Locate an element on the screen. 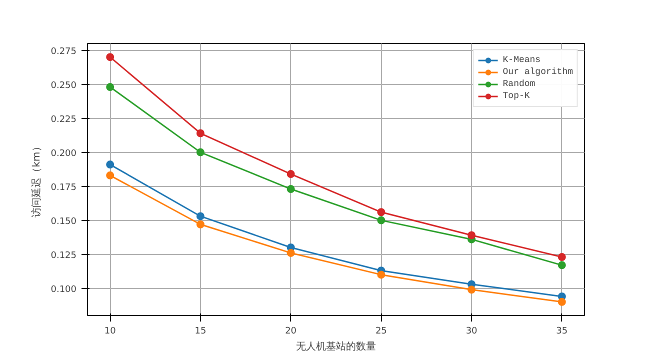 The image size is (648, 360). legend-label: Top-K is located at coordinates (516, 96).